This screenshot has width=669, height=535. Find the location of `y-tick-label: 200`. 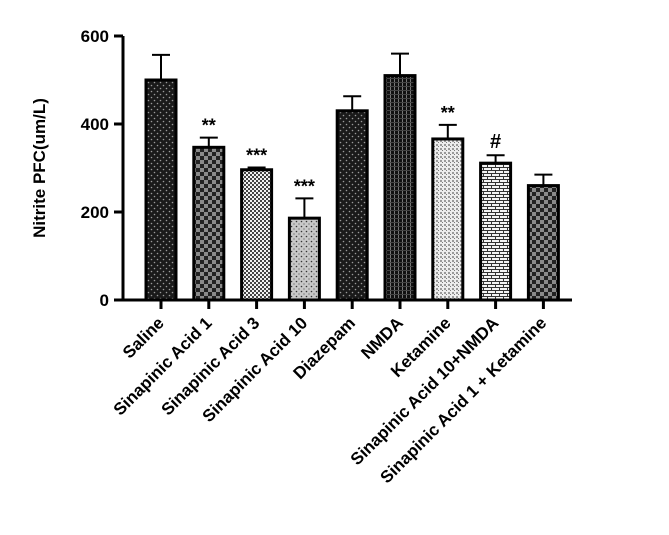

y-tick-label: 200 is located at coordinates (95, 212).